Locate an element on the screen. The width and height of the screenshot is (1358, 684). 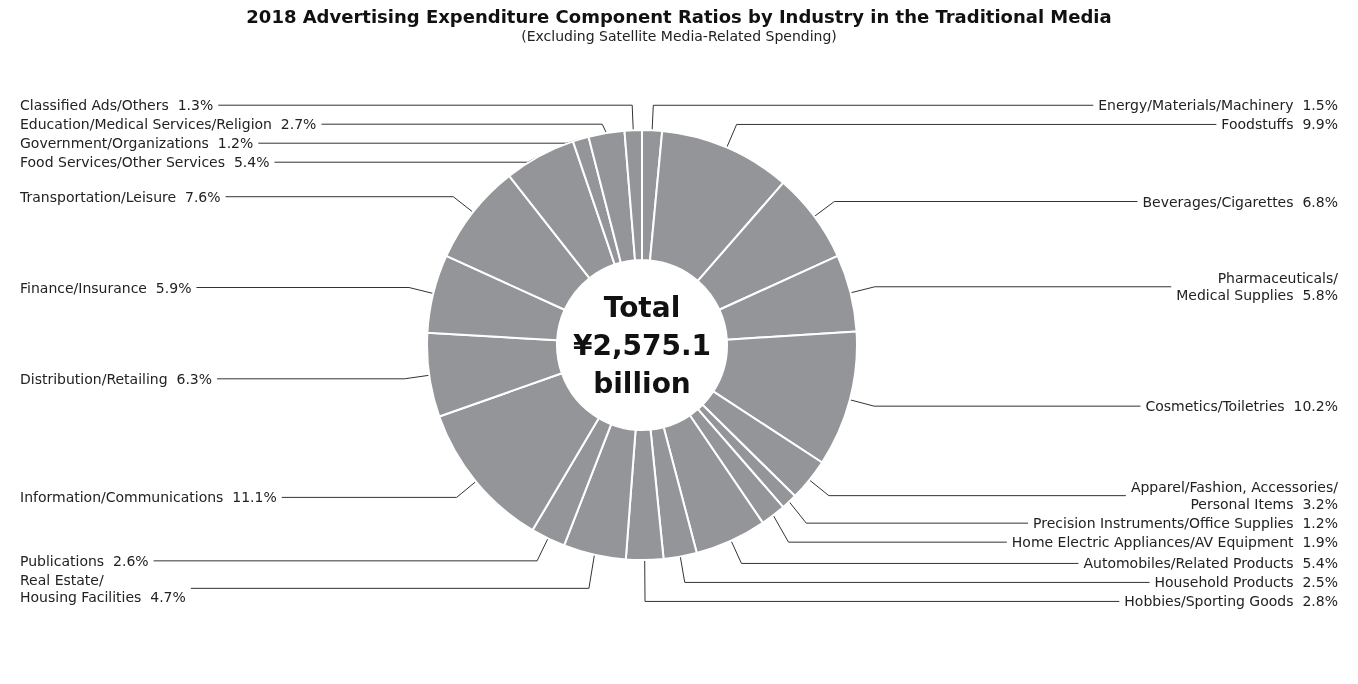
slice-label: Home Electric Appliances/AV Equipment 1.9% is located at coordinates (1174, 542).